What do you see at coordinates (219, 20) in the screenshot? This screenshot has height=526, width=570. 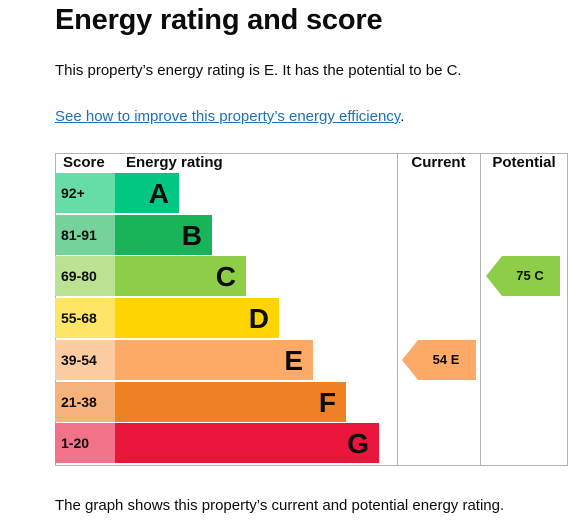 I see `page-title: Energy rating and score` at bounding box center [219, 20].